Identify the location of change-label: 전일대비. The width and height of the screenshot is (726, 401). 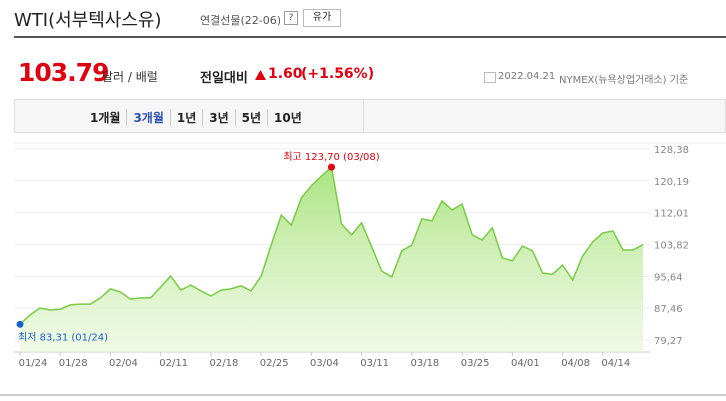
(224, 78).